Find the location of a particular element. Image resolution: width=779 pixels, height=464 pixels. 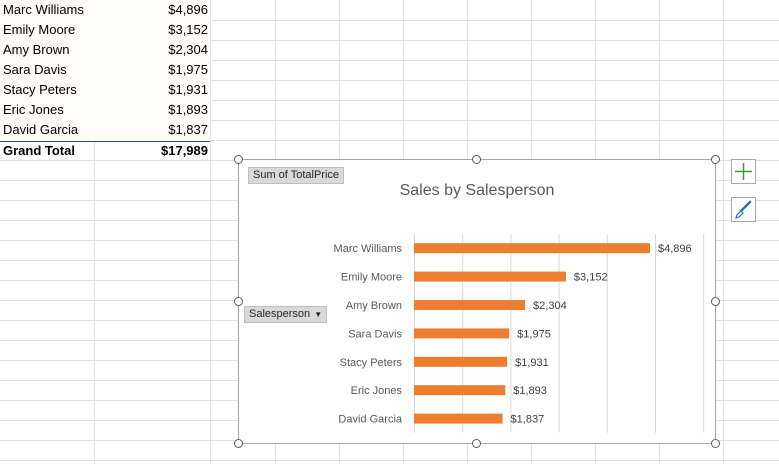

chart-title: Sales by Salesperson is located at coordinates (477, 190).